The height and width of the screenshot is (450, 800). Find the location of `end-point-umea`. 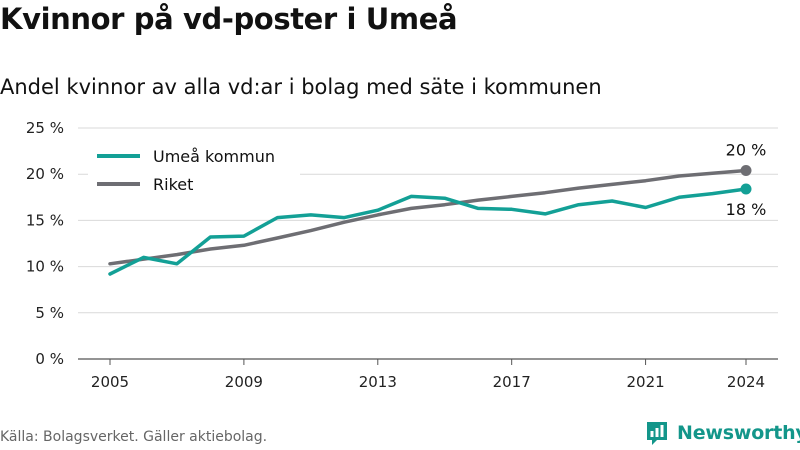

end-point-umea is located at coordinates (746, 189).